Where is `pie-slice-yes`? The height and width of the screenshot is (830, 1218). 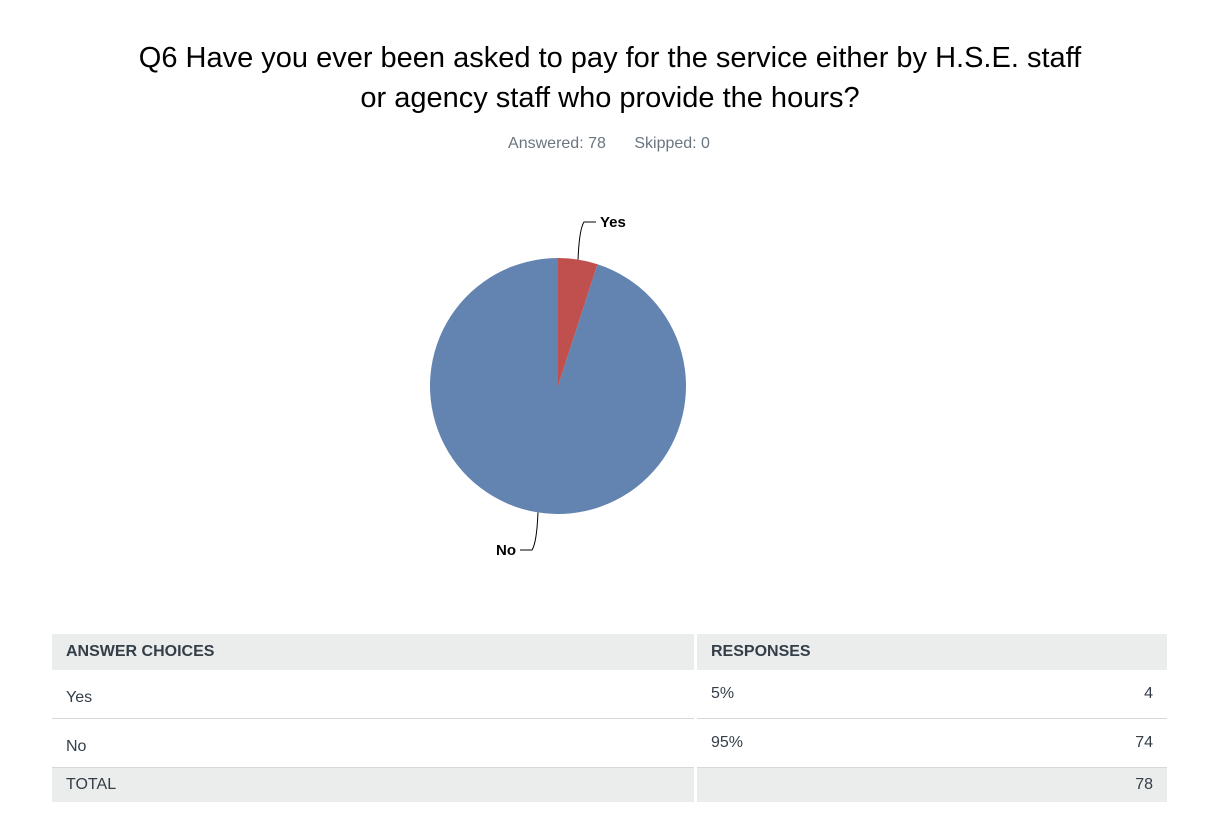
pie-slice-yes is located at coordinates (578, 322).